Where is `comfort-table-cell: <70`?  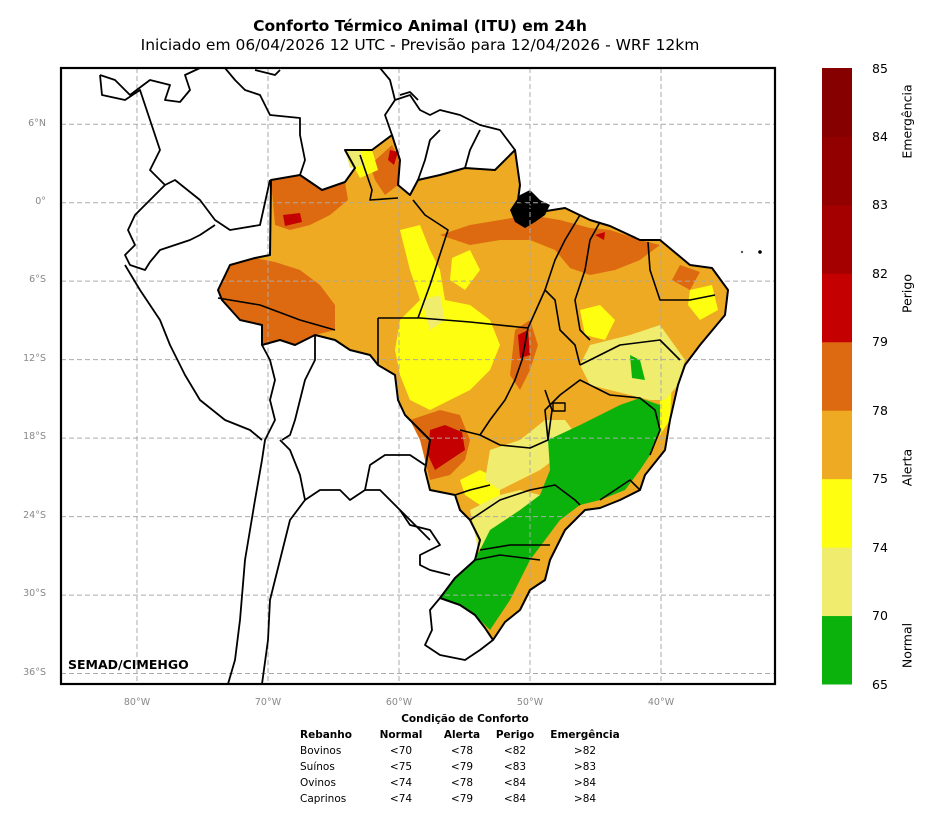
comfort-table-cell: <70 is located at coordinates (401, 751).